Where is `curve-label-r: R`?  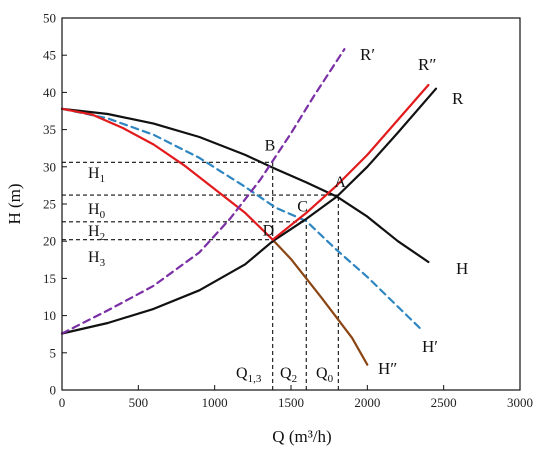
curve-label-r: R is located at coordinates (458, 98).